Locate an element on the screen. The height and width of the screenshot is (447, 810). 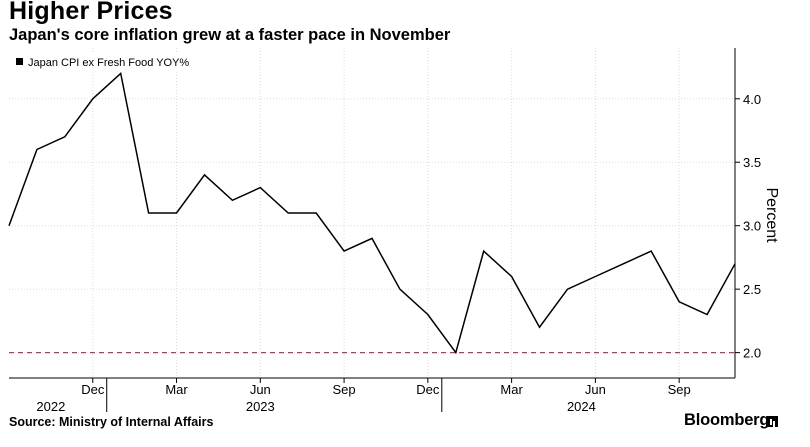
legend-background is located at coordinates (103, 62).